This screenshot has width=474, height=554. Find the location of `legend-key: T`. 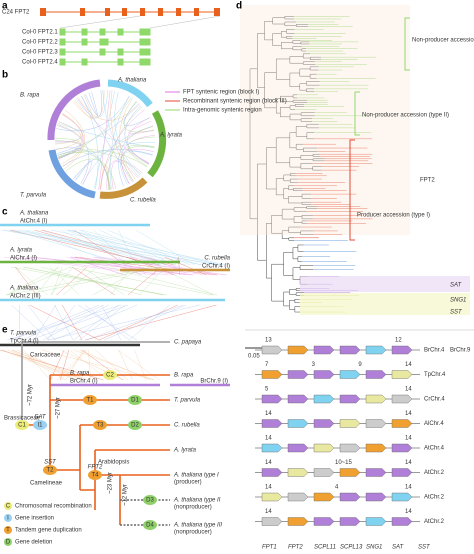

legend-key: T is located at coordinates (8, 531).